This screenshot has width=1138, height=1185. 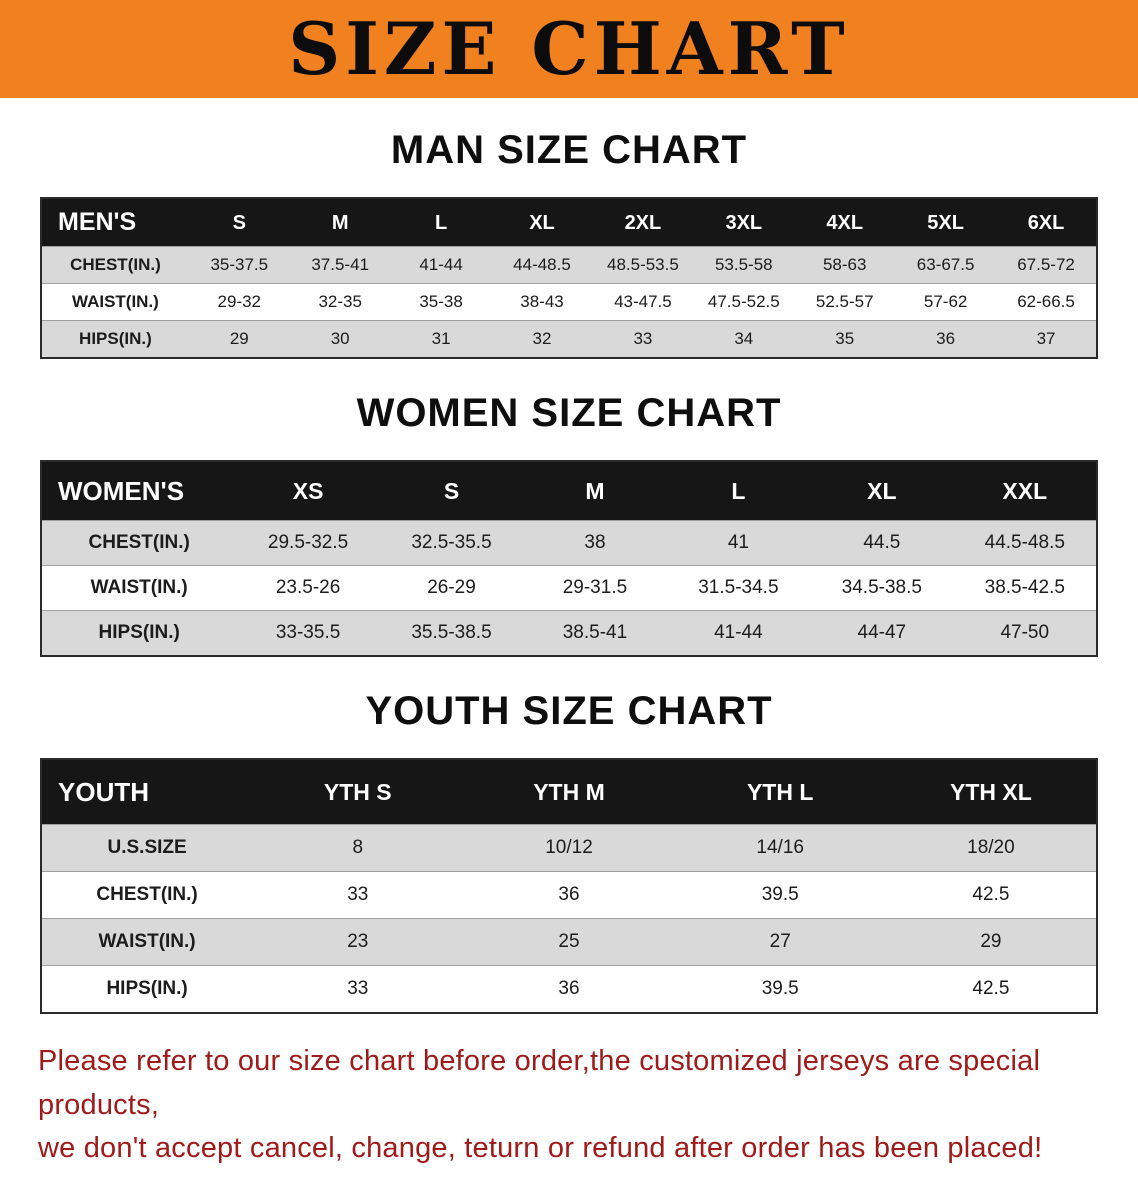 What do you see at coordinates (1025, 491) in the screenshot?
I see `size-header-cell: XXL` at bounding box center [1025, 491].